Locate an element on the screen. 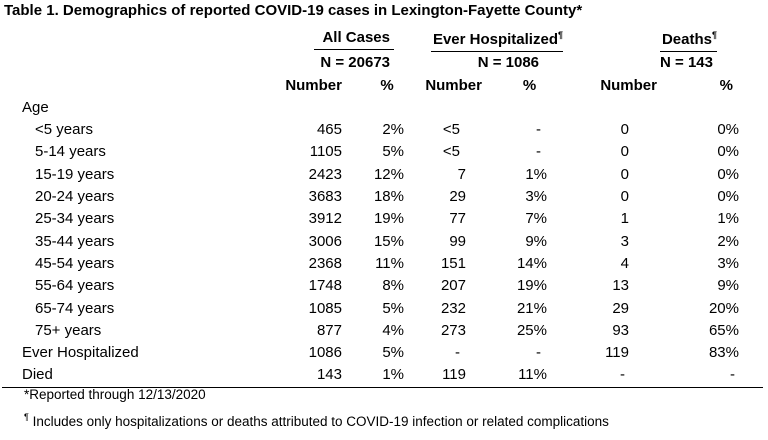 This screenshot has width=768, height=440. group-name-all-cases: All Cases is located at coordinates (354, 38).